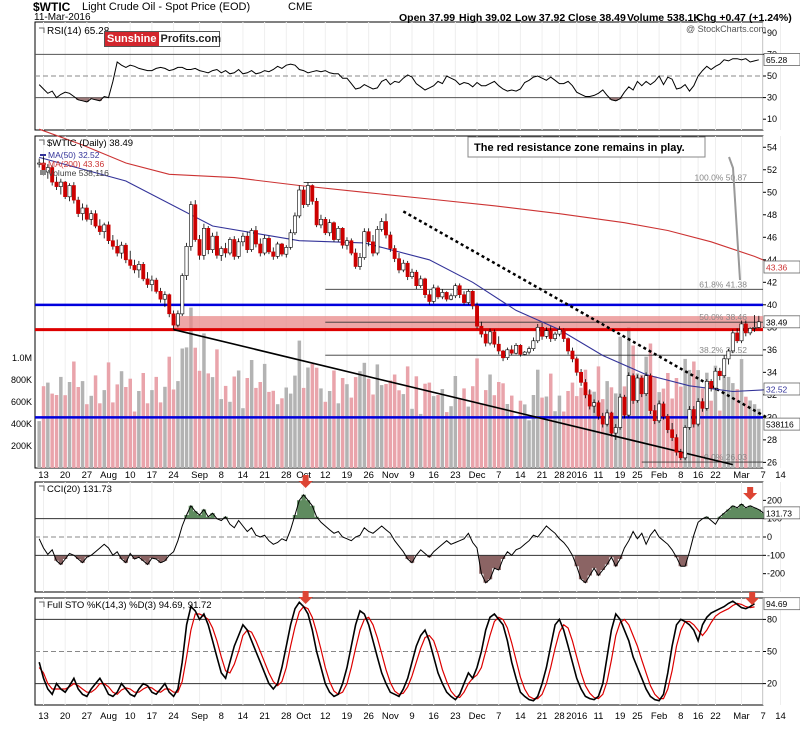 This screenshot has width=800, height=730. Describe the element at coordinates (43, 475) in the screenshot. I see `price-x-tick-label: 13` at that location.